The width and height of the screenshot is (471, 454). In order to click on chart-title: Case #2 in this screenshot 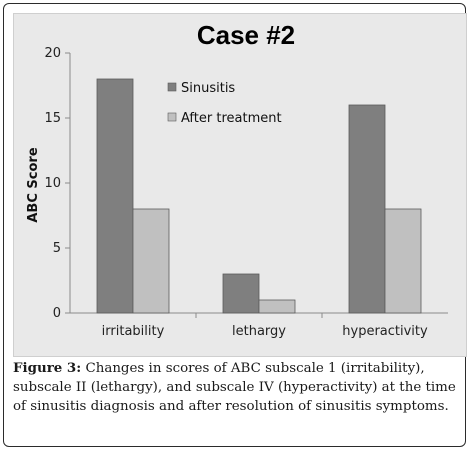, I will do `click(246, 35)`.